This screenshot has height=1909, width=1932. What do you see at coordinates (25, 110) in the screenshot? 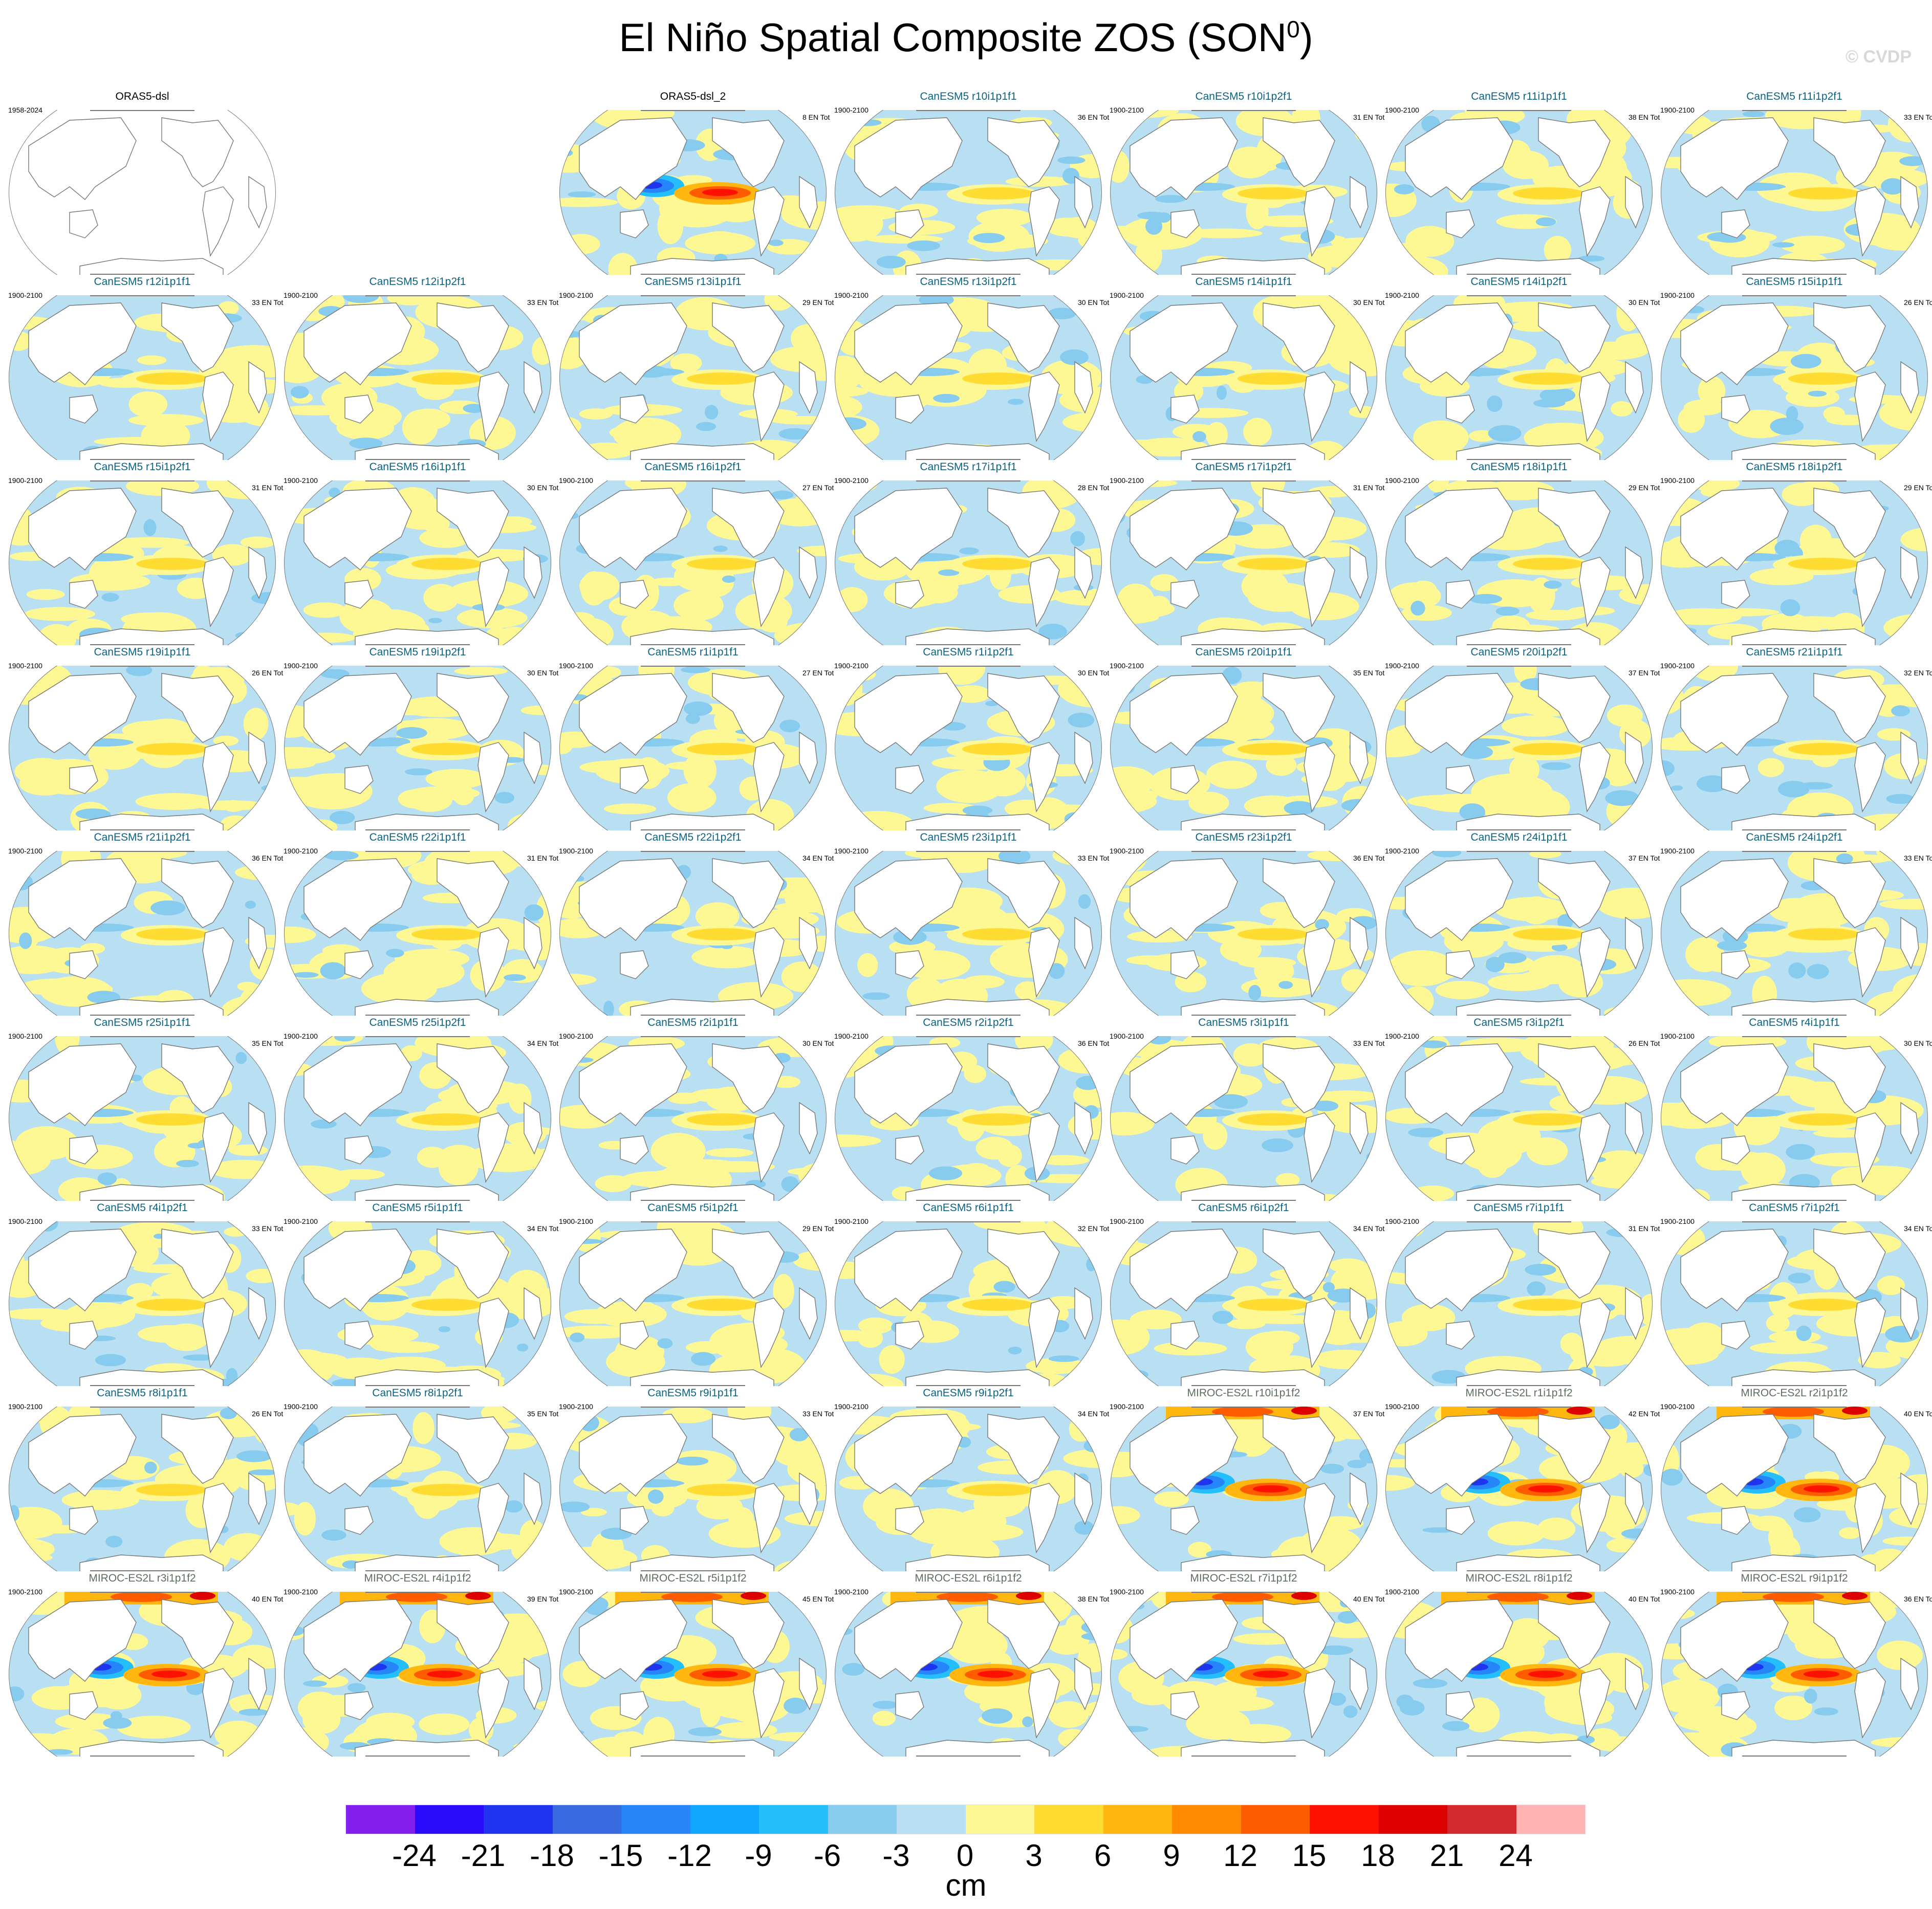
I see `period-label: 1958-2024` at bounding box center [25, 110].